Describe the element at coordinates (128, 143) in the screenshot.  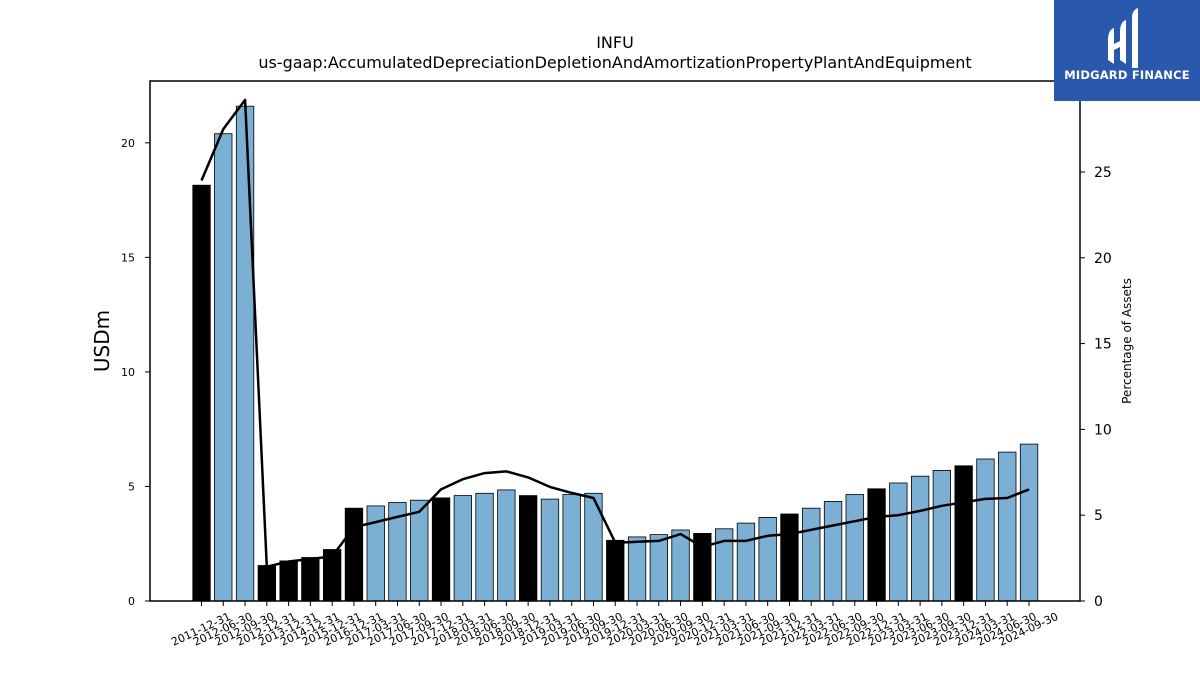
I see `y-tick-label: 20` at that location.